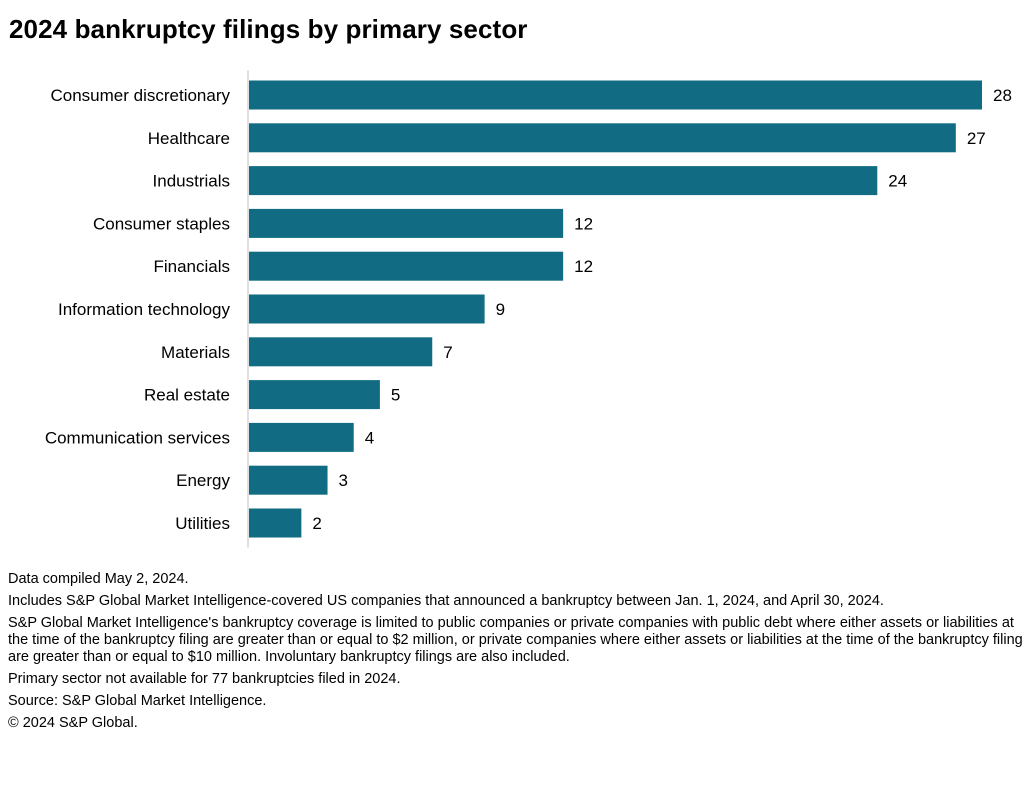 The height and width of the screenshot is (806, 1031). Describe the element at coordinates (137, 701) in the screenshot. I see `note-source: Source: S&P Global Market Intelligence.` at that location.